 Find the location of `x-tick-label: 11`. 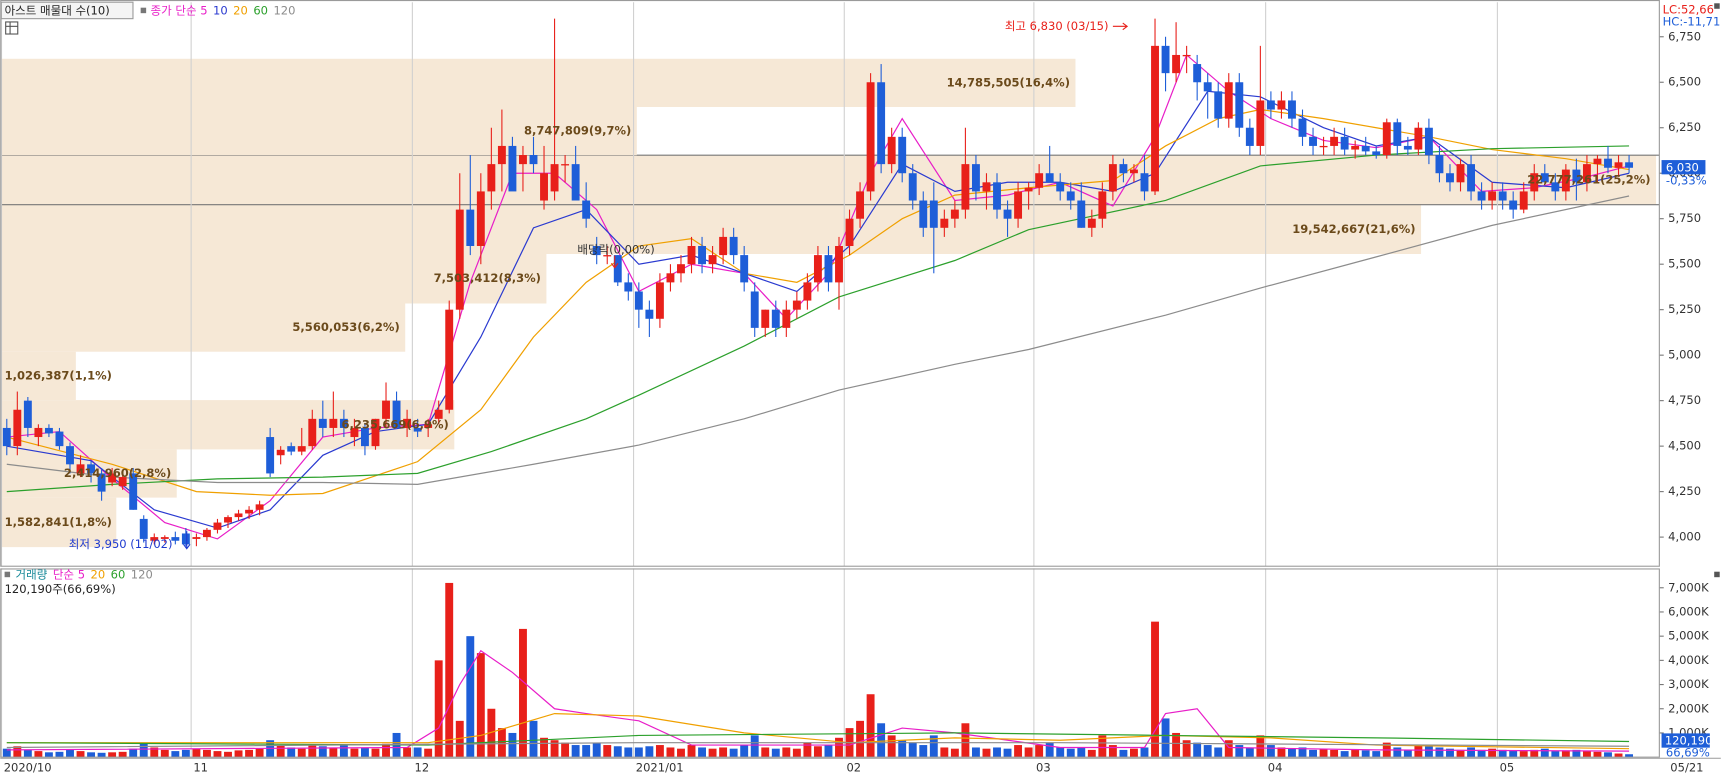

x-tick-label: 11 is located at coordinates (200, 768).